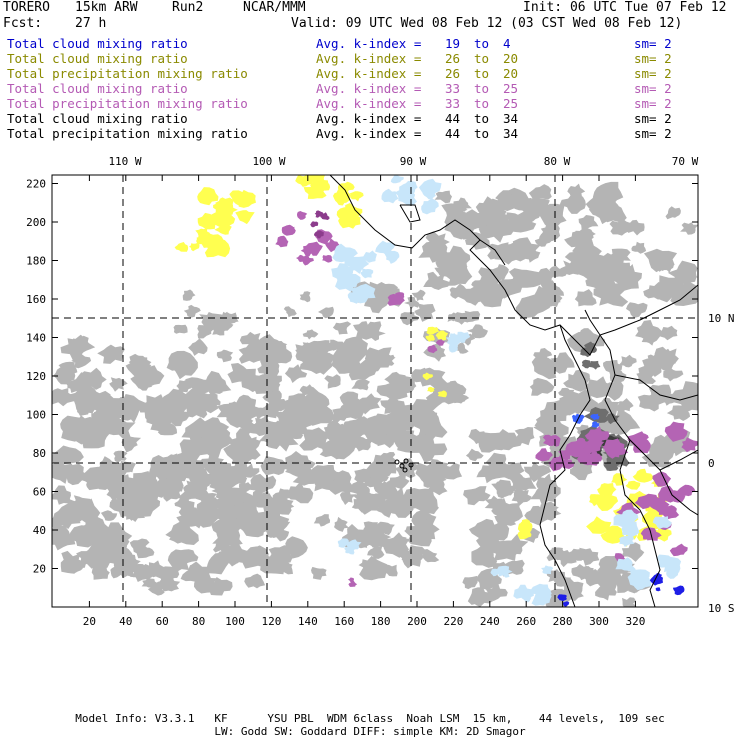  I want to click on legend-kindex-to: 34, so click(511, 118).